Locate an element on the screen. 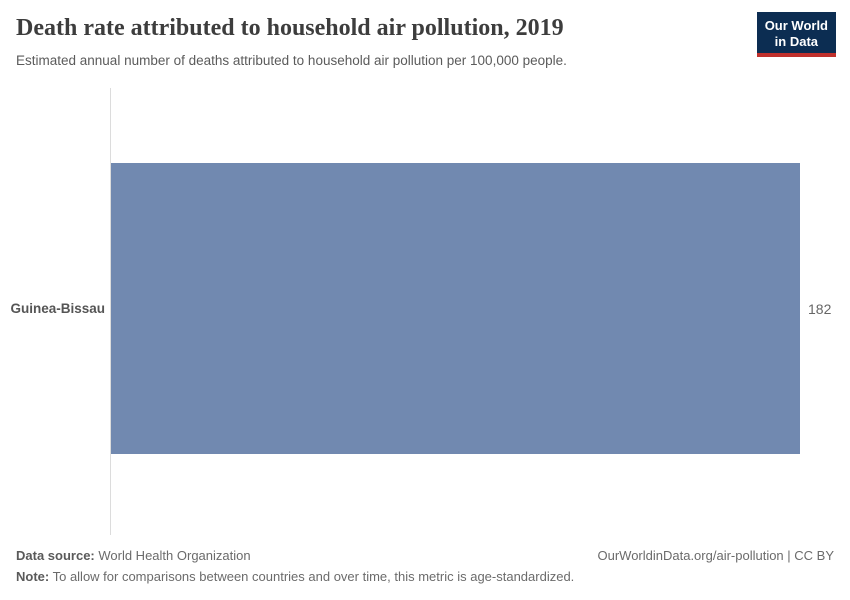 The image size is (850, 600). footer-data-source: Data source: World Health Organization is located at coordinates (133, 556).